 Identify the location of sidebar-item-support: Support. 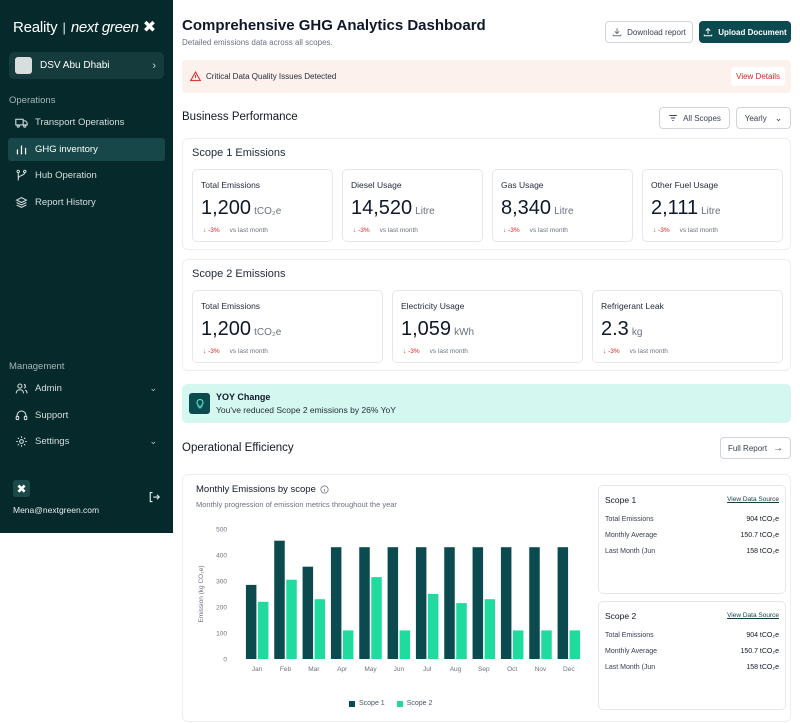
(86, 415).